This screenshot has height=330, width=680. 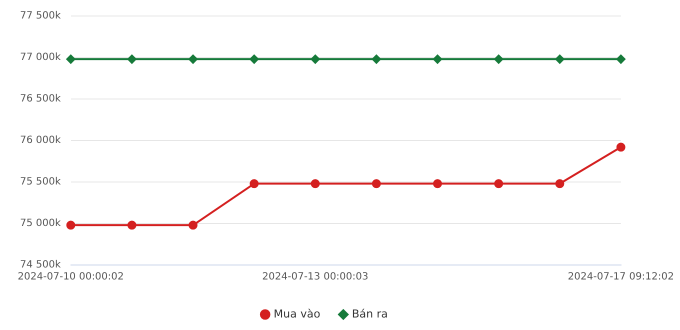 What do you see at coordinates (315, 277) in the screenshot?
I see `x-tick-label: 2024-07-13 00:00:03` at bounding box center [315, 277].